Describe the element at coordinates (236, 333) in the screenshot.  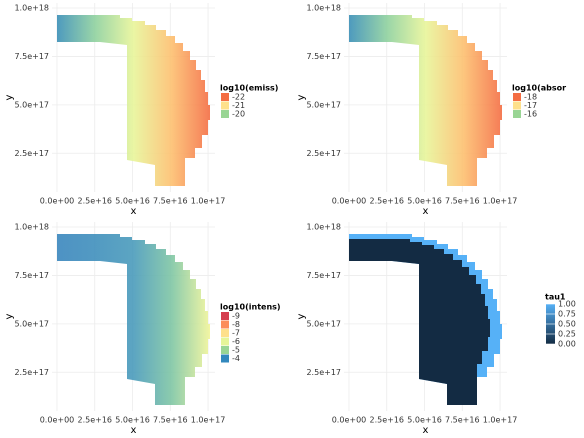
I see `legend-label: -7` at that location.